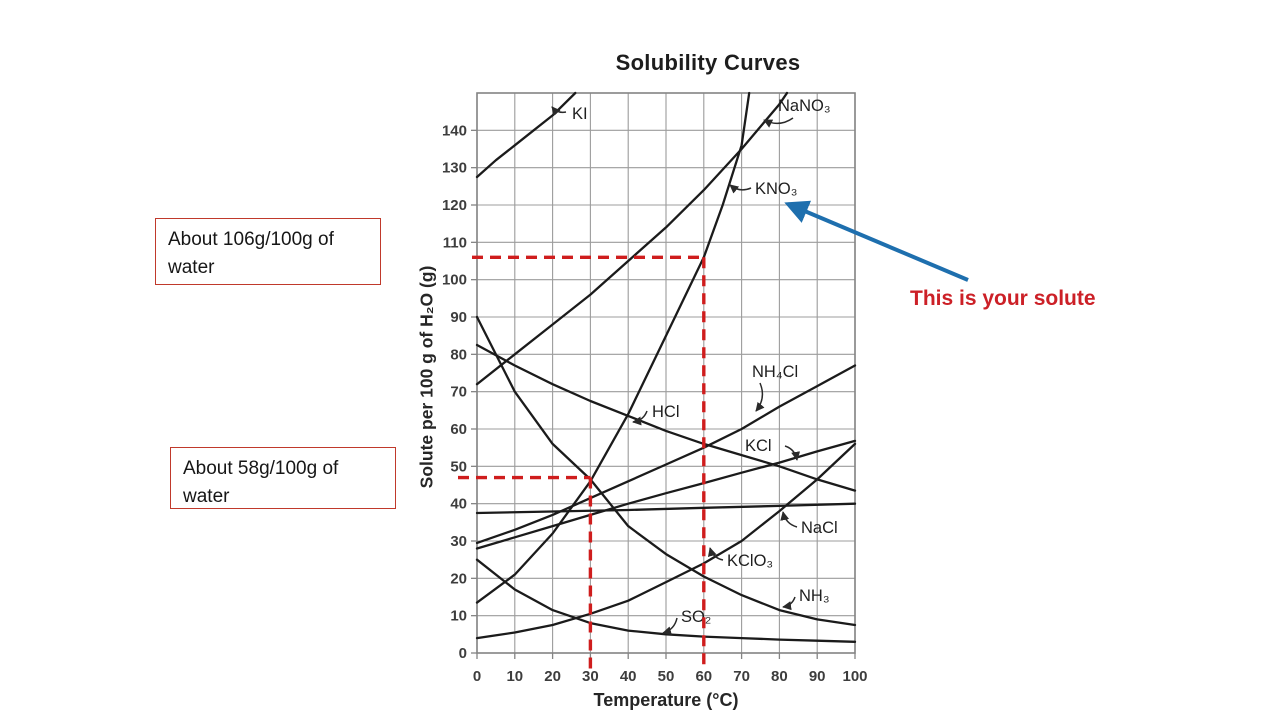 Image resolution: width=1280 pixels, height=720 pixels. Describe the element at coordinates (268, 251) in the screenshot. I see `annotation-box-106: About 106g/100g of water` at that location.